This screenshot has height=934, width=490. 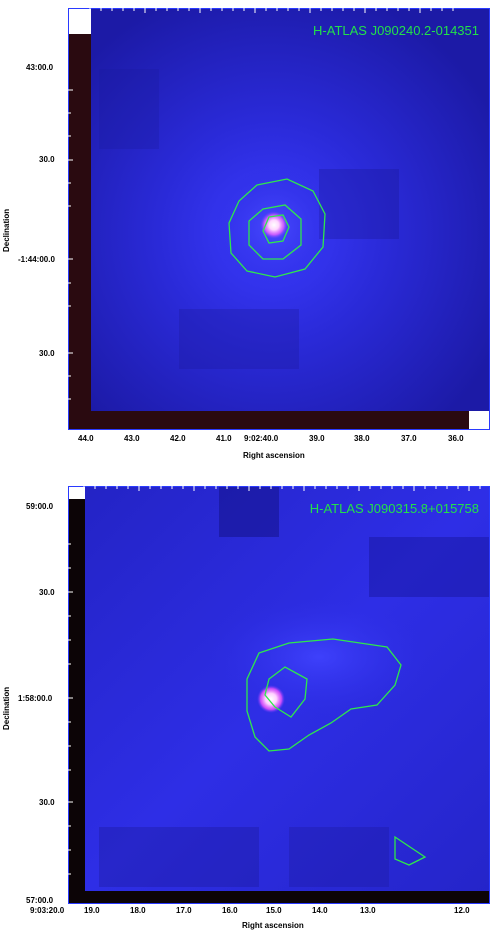 I want to click on image-edge-left, so click(x=80, y=231).